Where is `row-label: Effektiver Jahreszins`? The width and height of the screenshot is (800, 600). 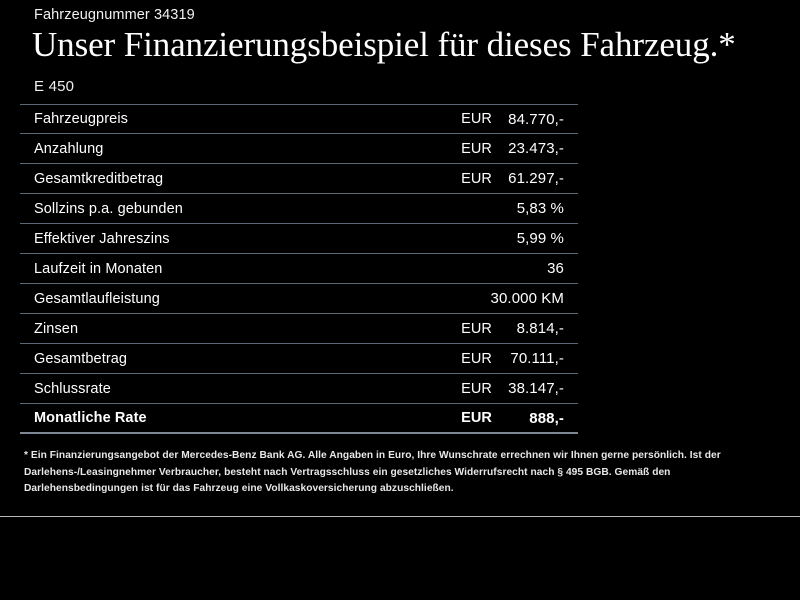 row-label: Effektiver Jahreszins is located at coordinates (102, 238).